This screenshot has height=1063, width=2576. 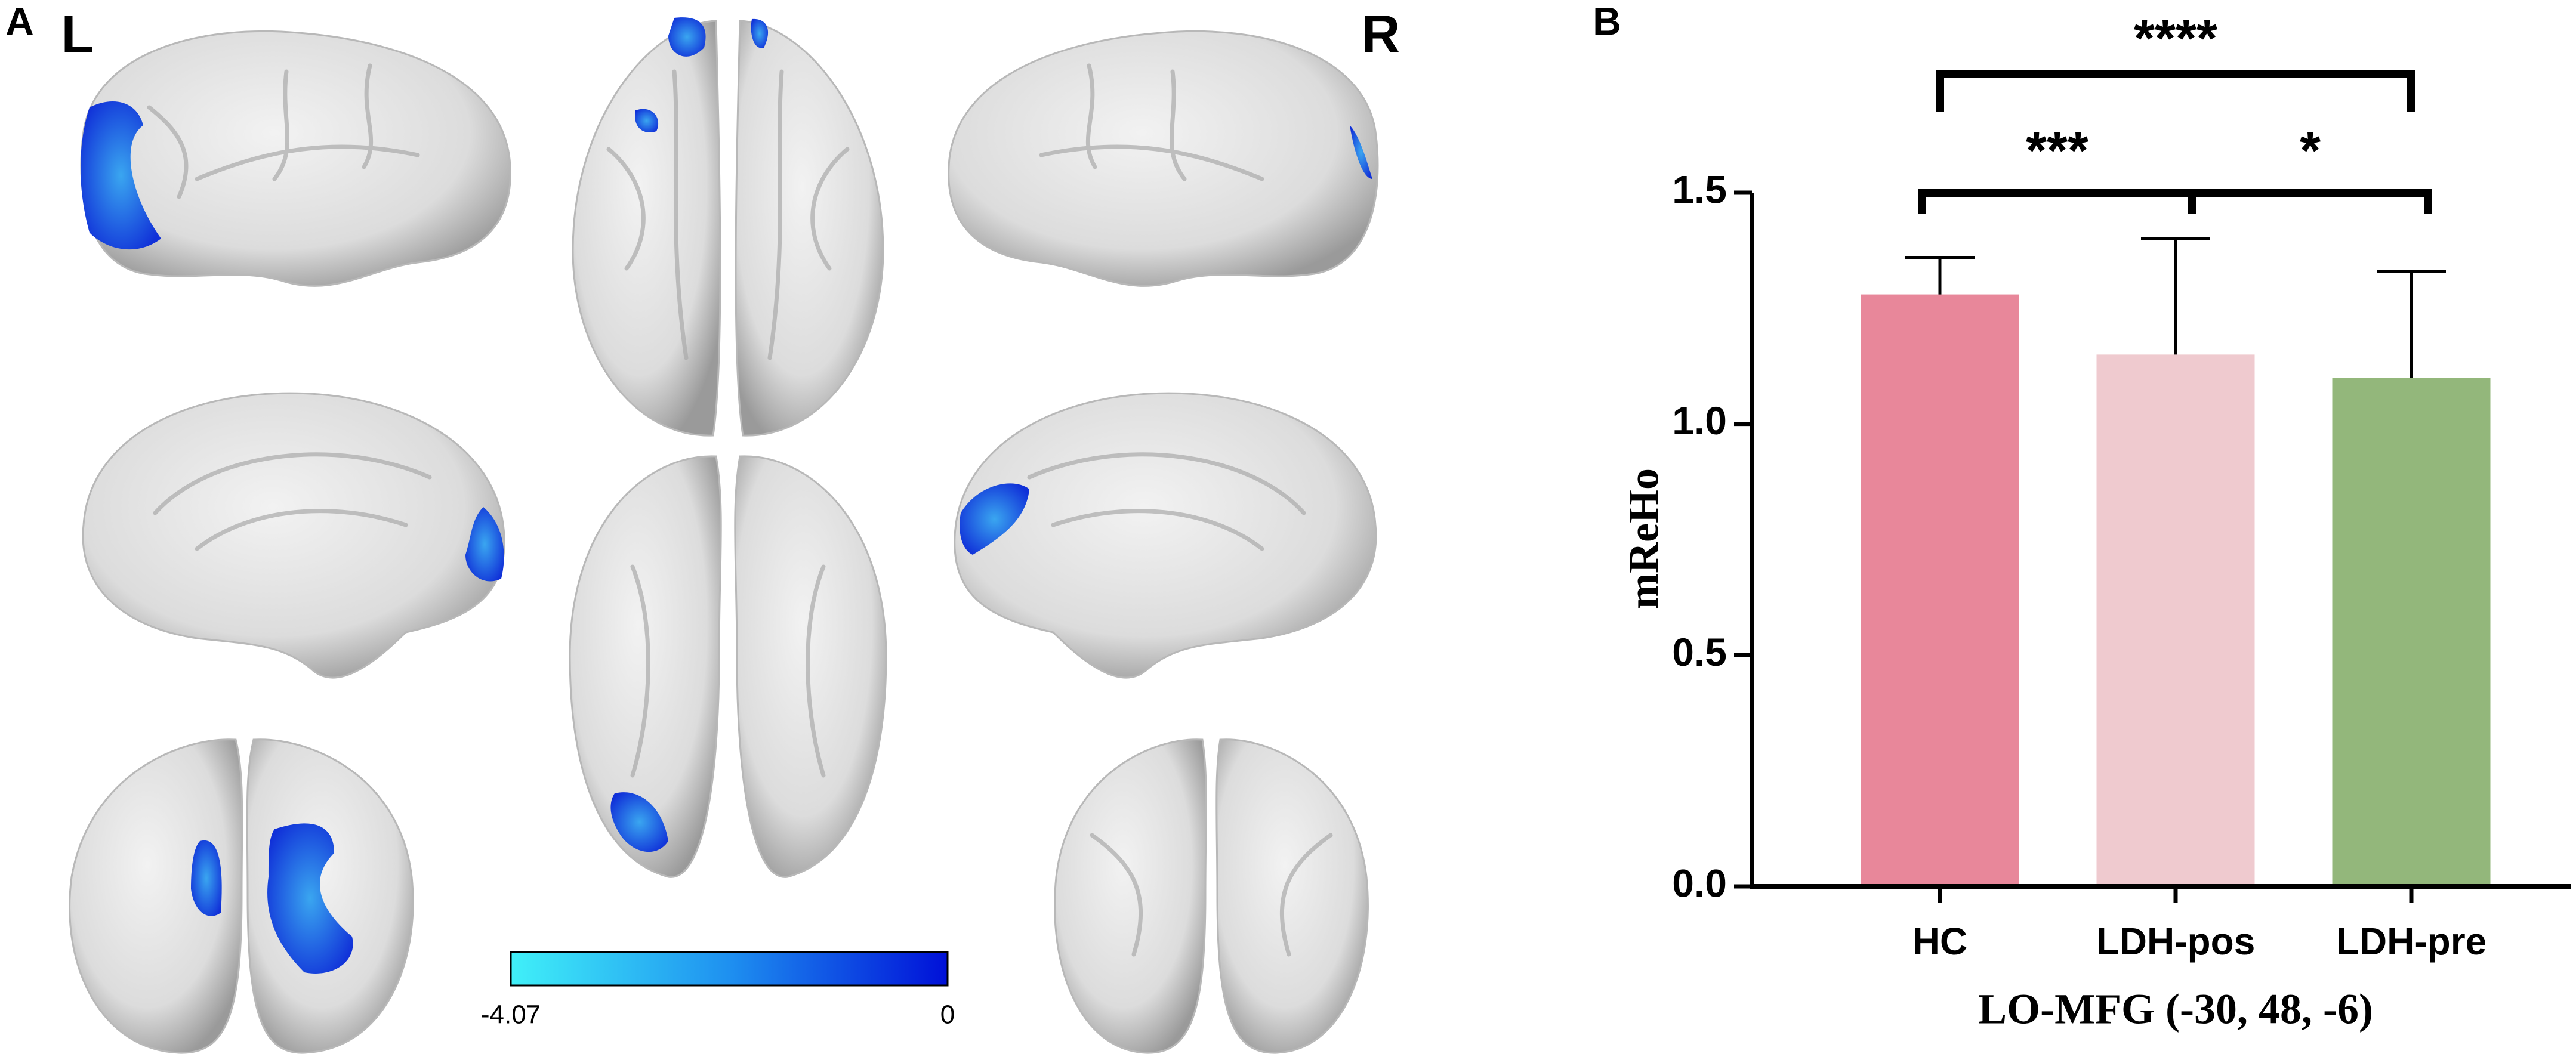 What do you see at coordinates (1699, 883) in the screenshot?
I see `y-tick-label: 0.0` at bounding box center [1699, 883].